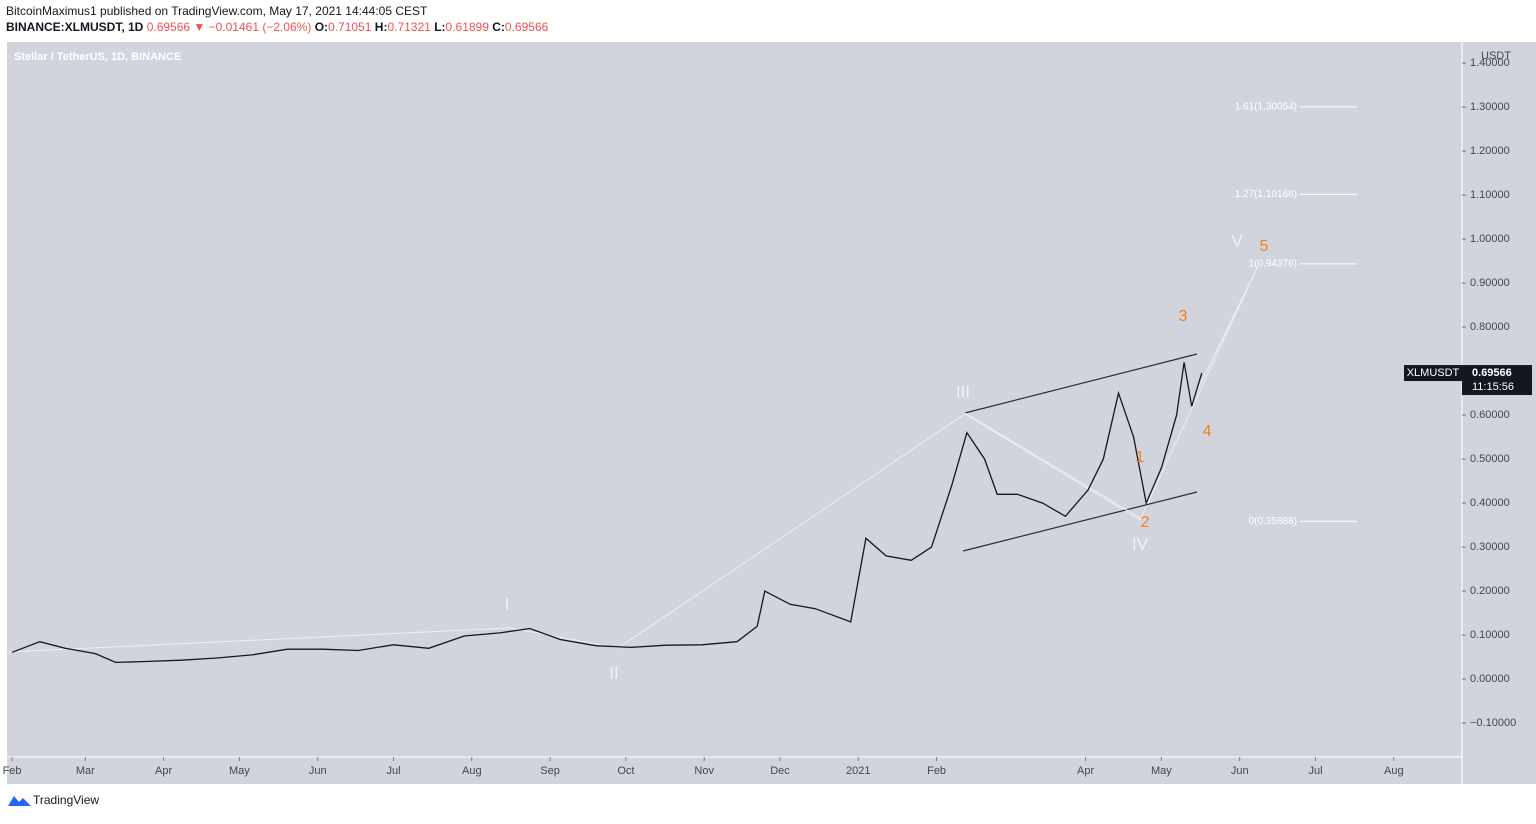  Describe the element at coordinates (85, 771) in the screenshot. I see `x-tick-label: Mar` at that location.